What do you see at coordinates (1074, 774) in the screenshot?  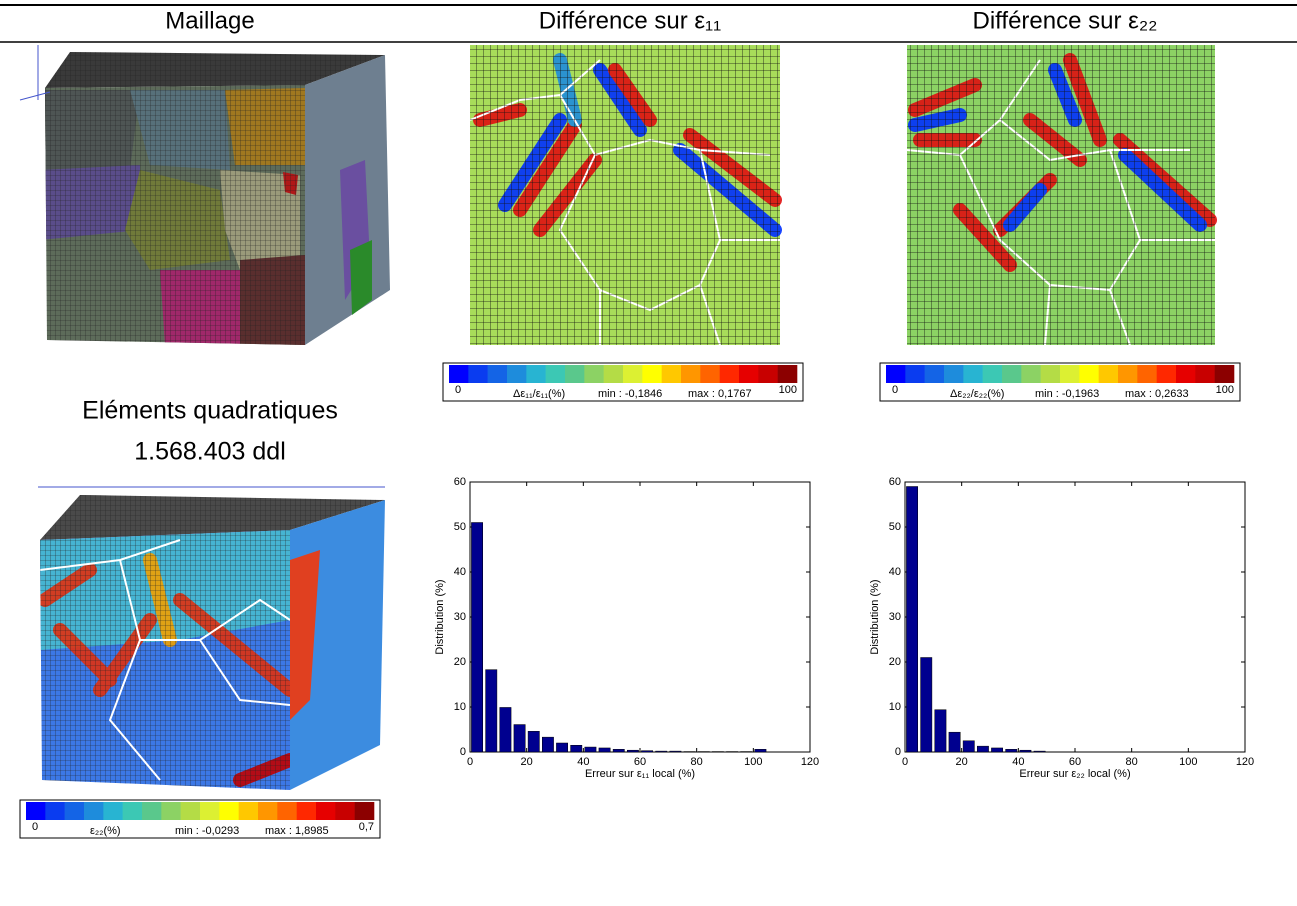 I see `x-axis-label: Erreur sur ε₂₂ local (%)` at bounding box center [1074, 774].